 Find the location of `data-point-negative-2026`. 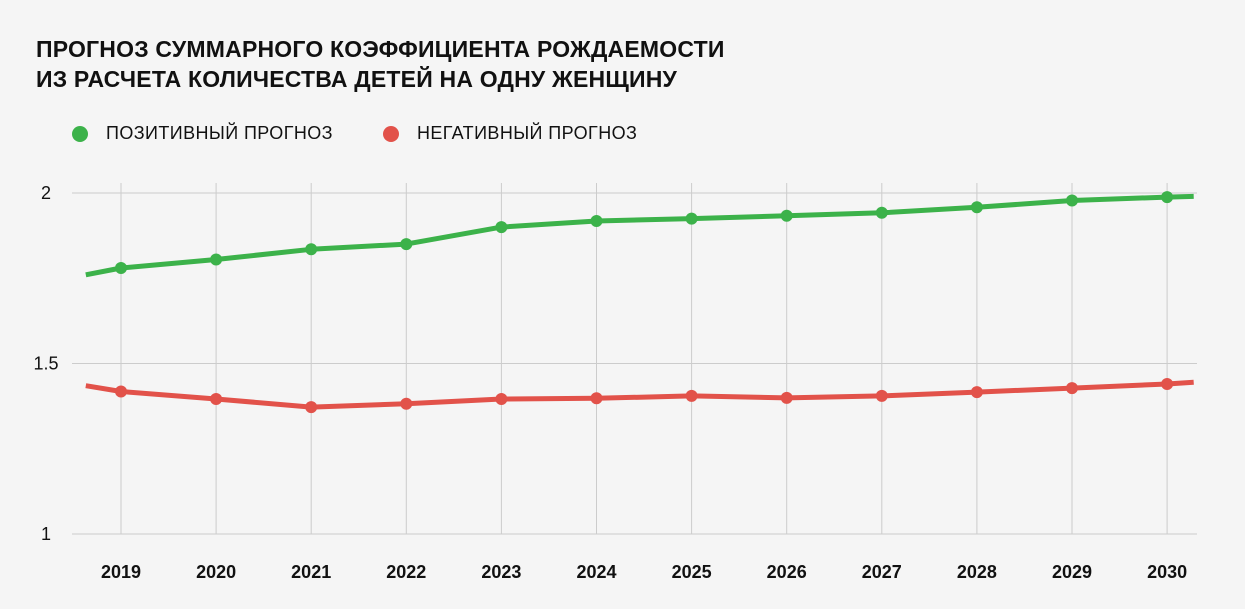

data-point-negative-2026 is located at coordinates (786, 397).